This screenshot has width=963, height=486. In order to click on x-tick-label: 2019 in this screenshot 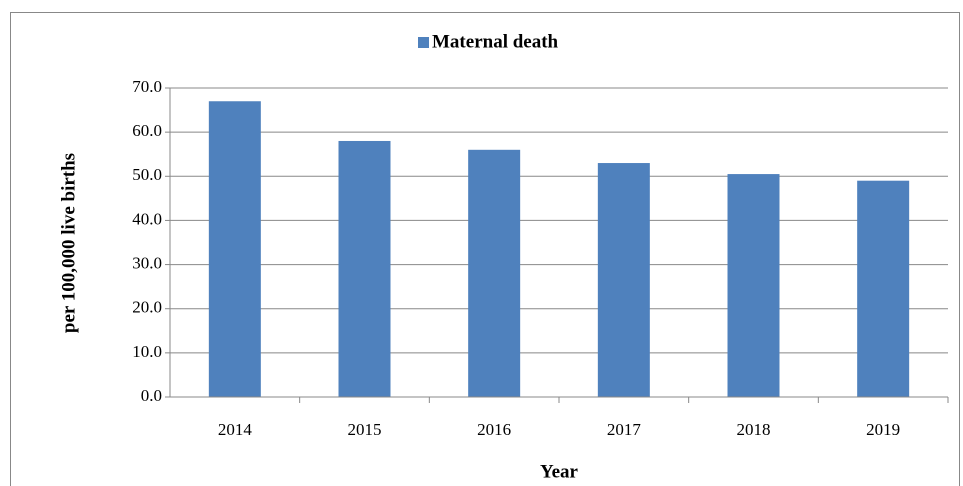, I will do `click(883, 429)`.